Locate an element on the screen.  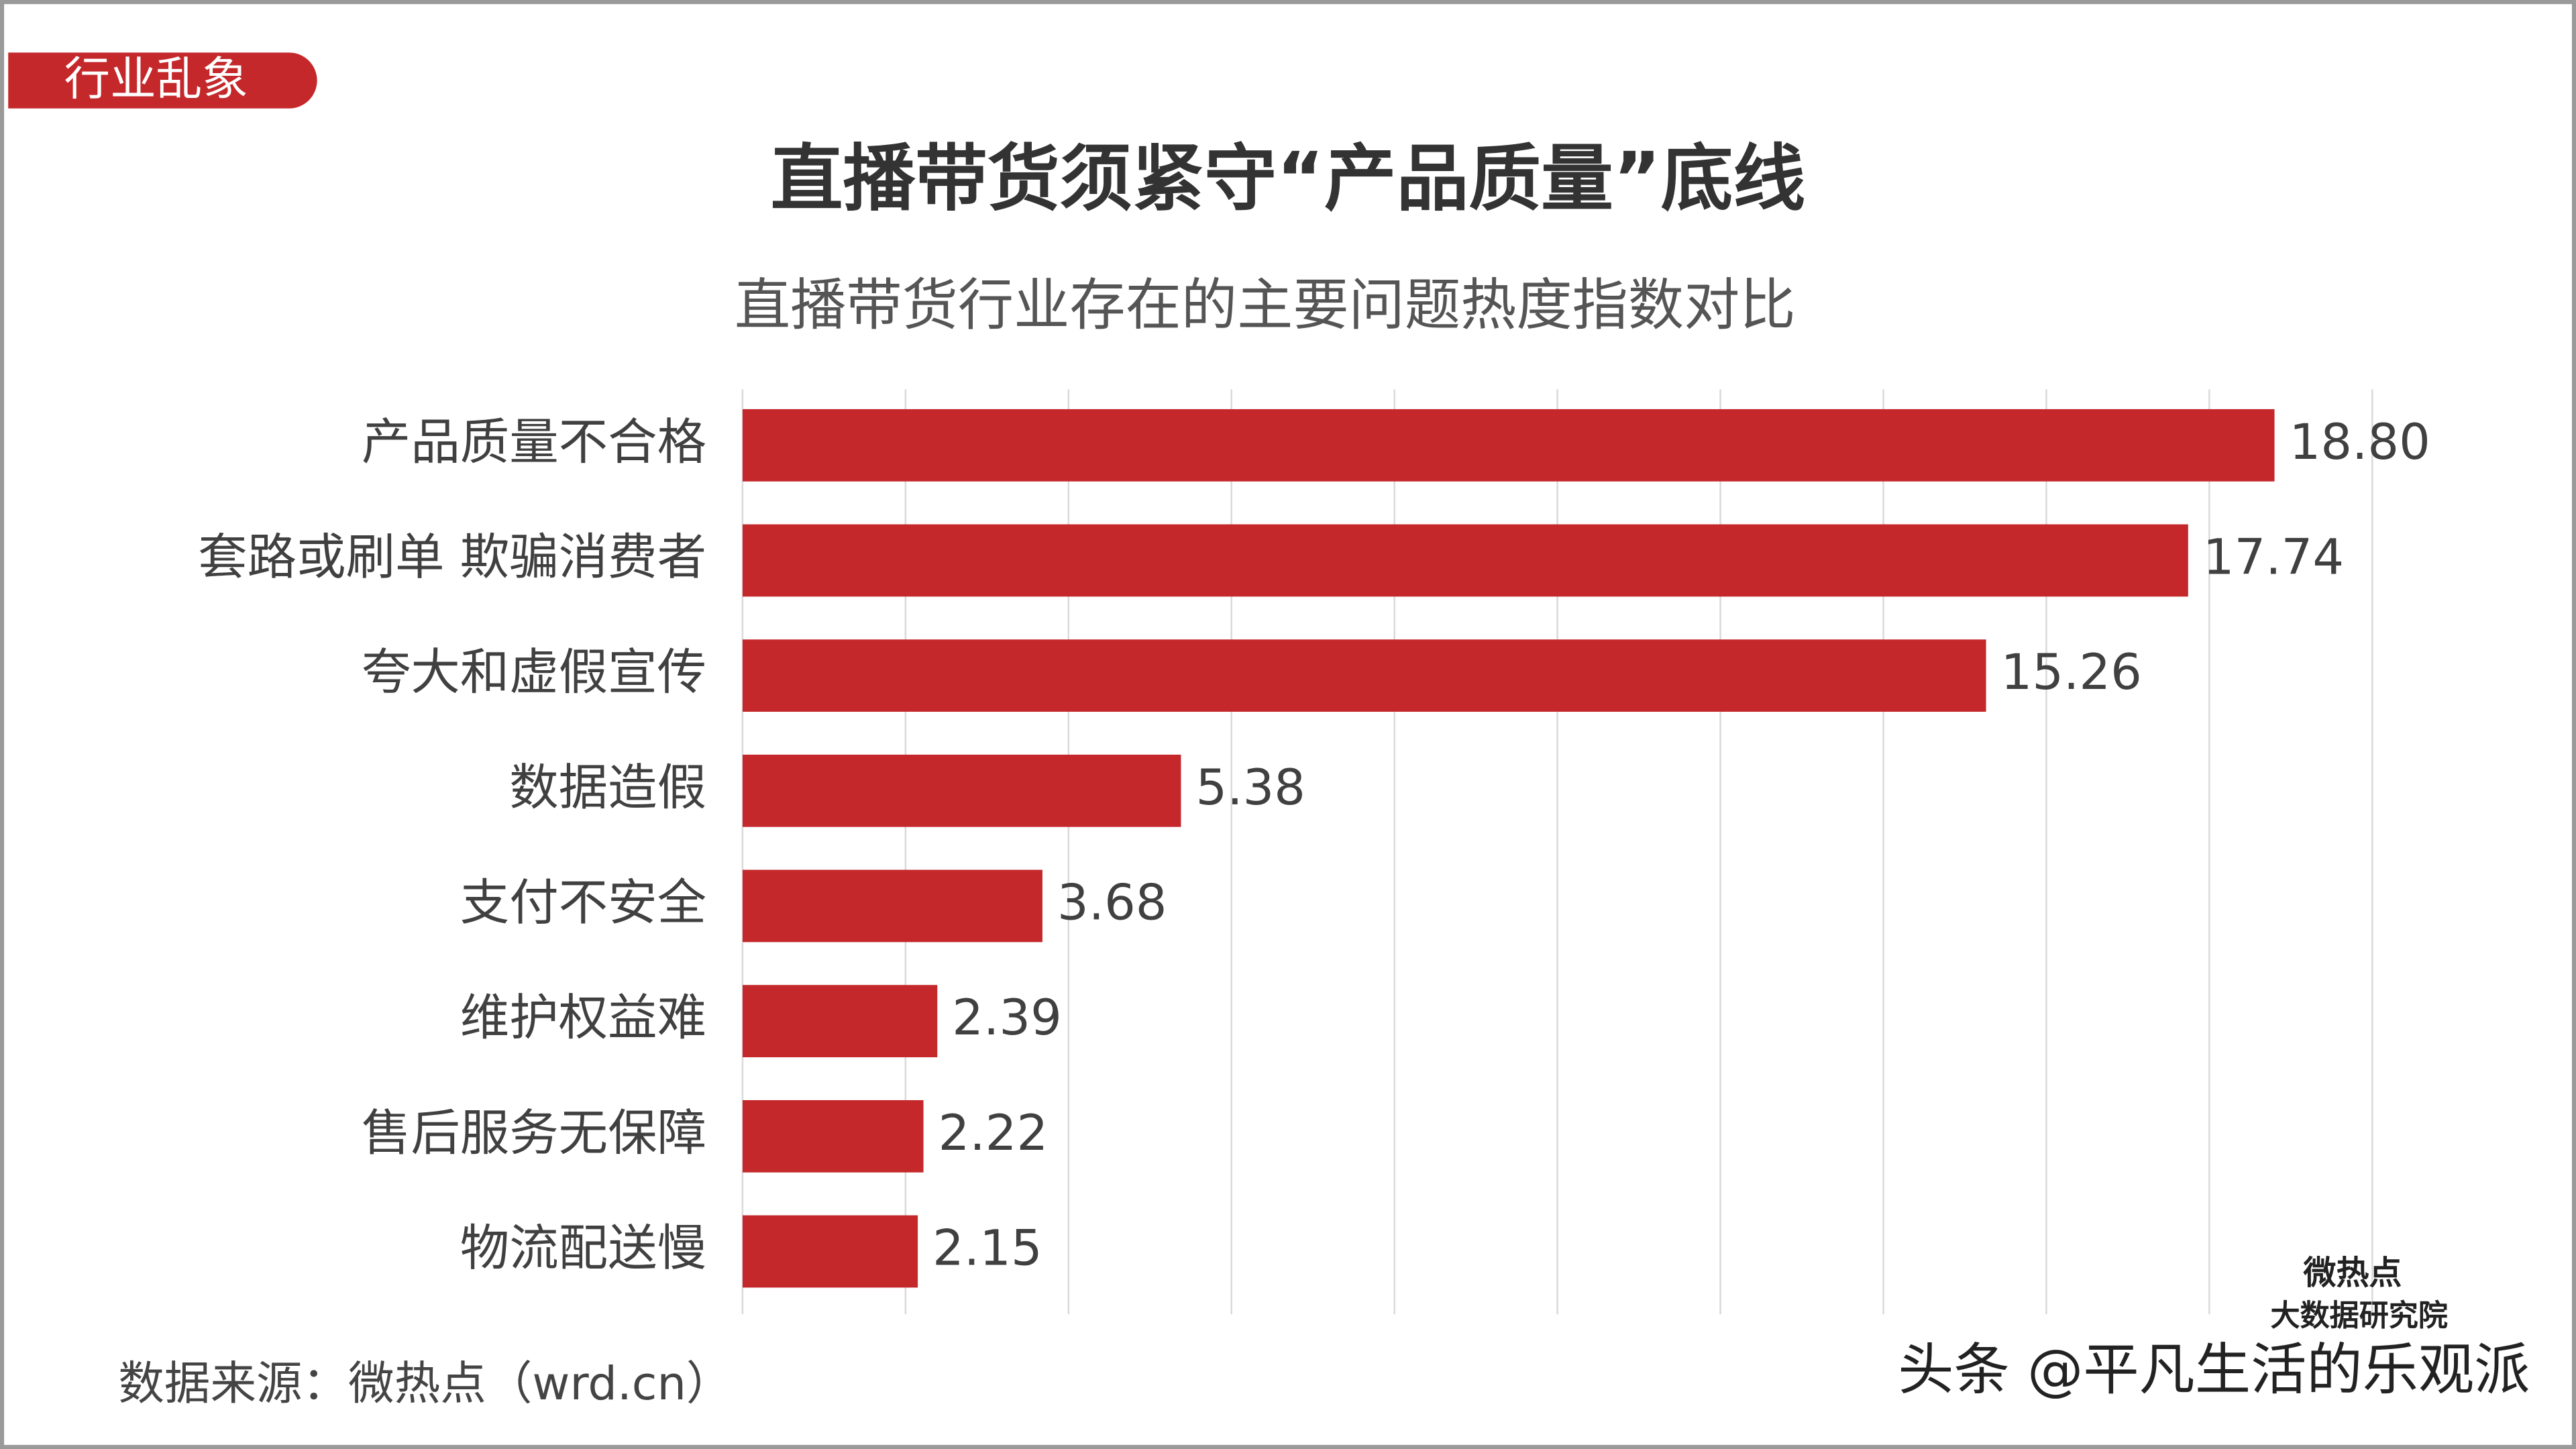
y-tick-label: 售后服务无保障 is located at coordinates (534, 1133).